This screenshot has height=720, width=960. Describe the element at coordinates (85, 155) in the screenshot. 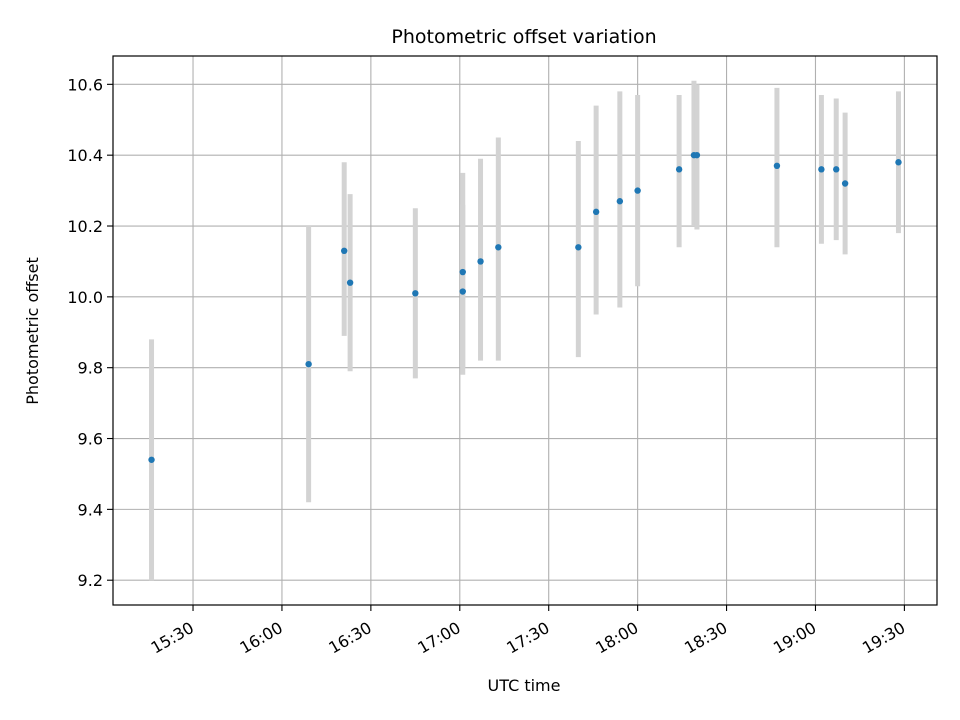

I see `y-tick-label: 10.4` at that location.